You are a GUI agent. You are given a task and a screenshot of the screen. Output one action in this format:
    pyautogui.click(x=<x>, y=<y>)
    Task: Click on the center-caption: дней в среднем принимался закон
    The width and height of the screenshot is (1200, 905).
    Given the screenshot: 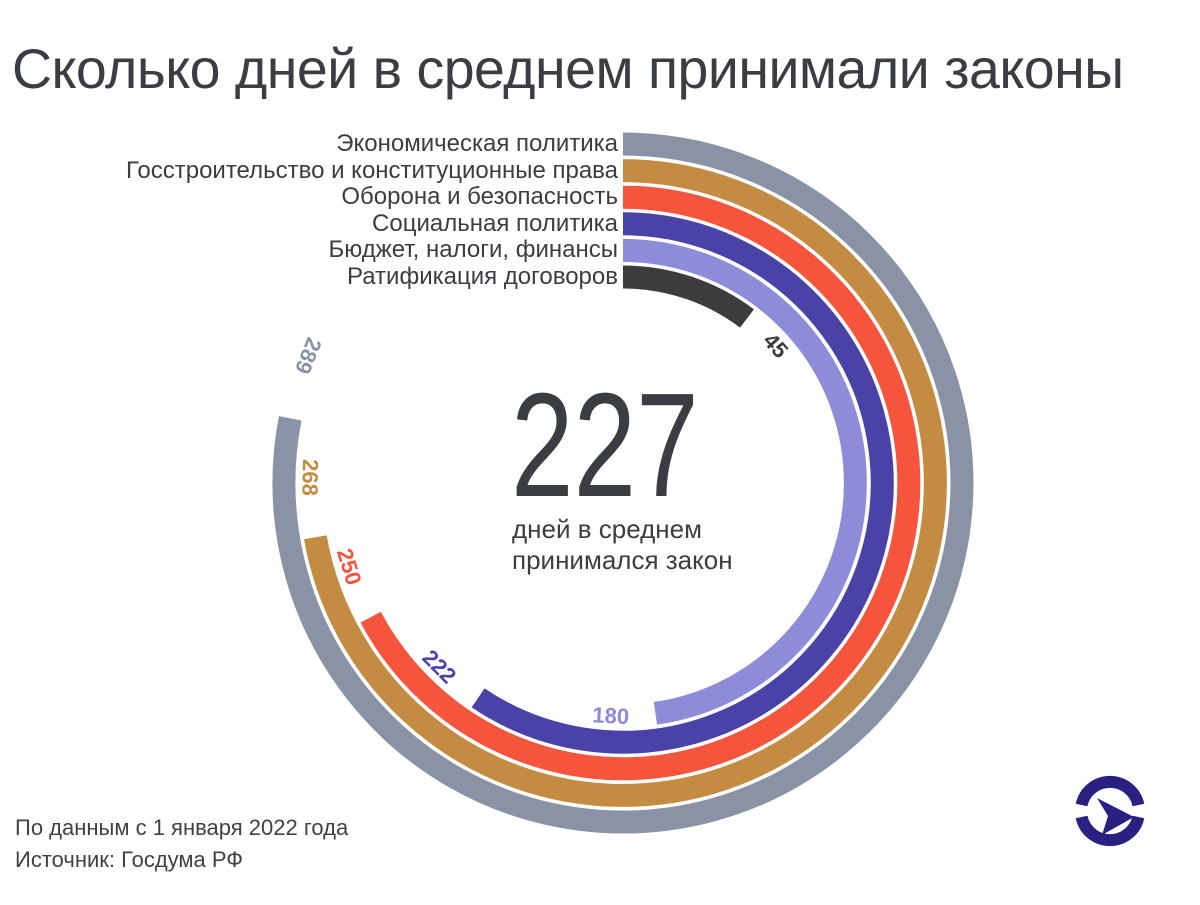 What is the action you would take?
    pyautogui.click(x=622, y=545)
    